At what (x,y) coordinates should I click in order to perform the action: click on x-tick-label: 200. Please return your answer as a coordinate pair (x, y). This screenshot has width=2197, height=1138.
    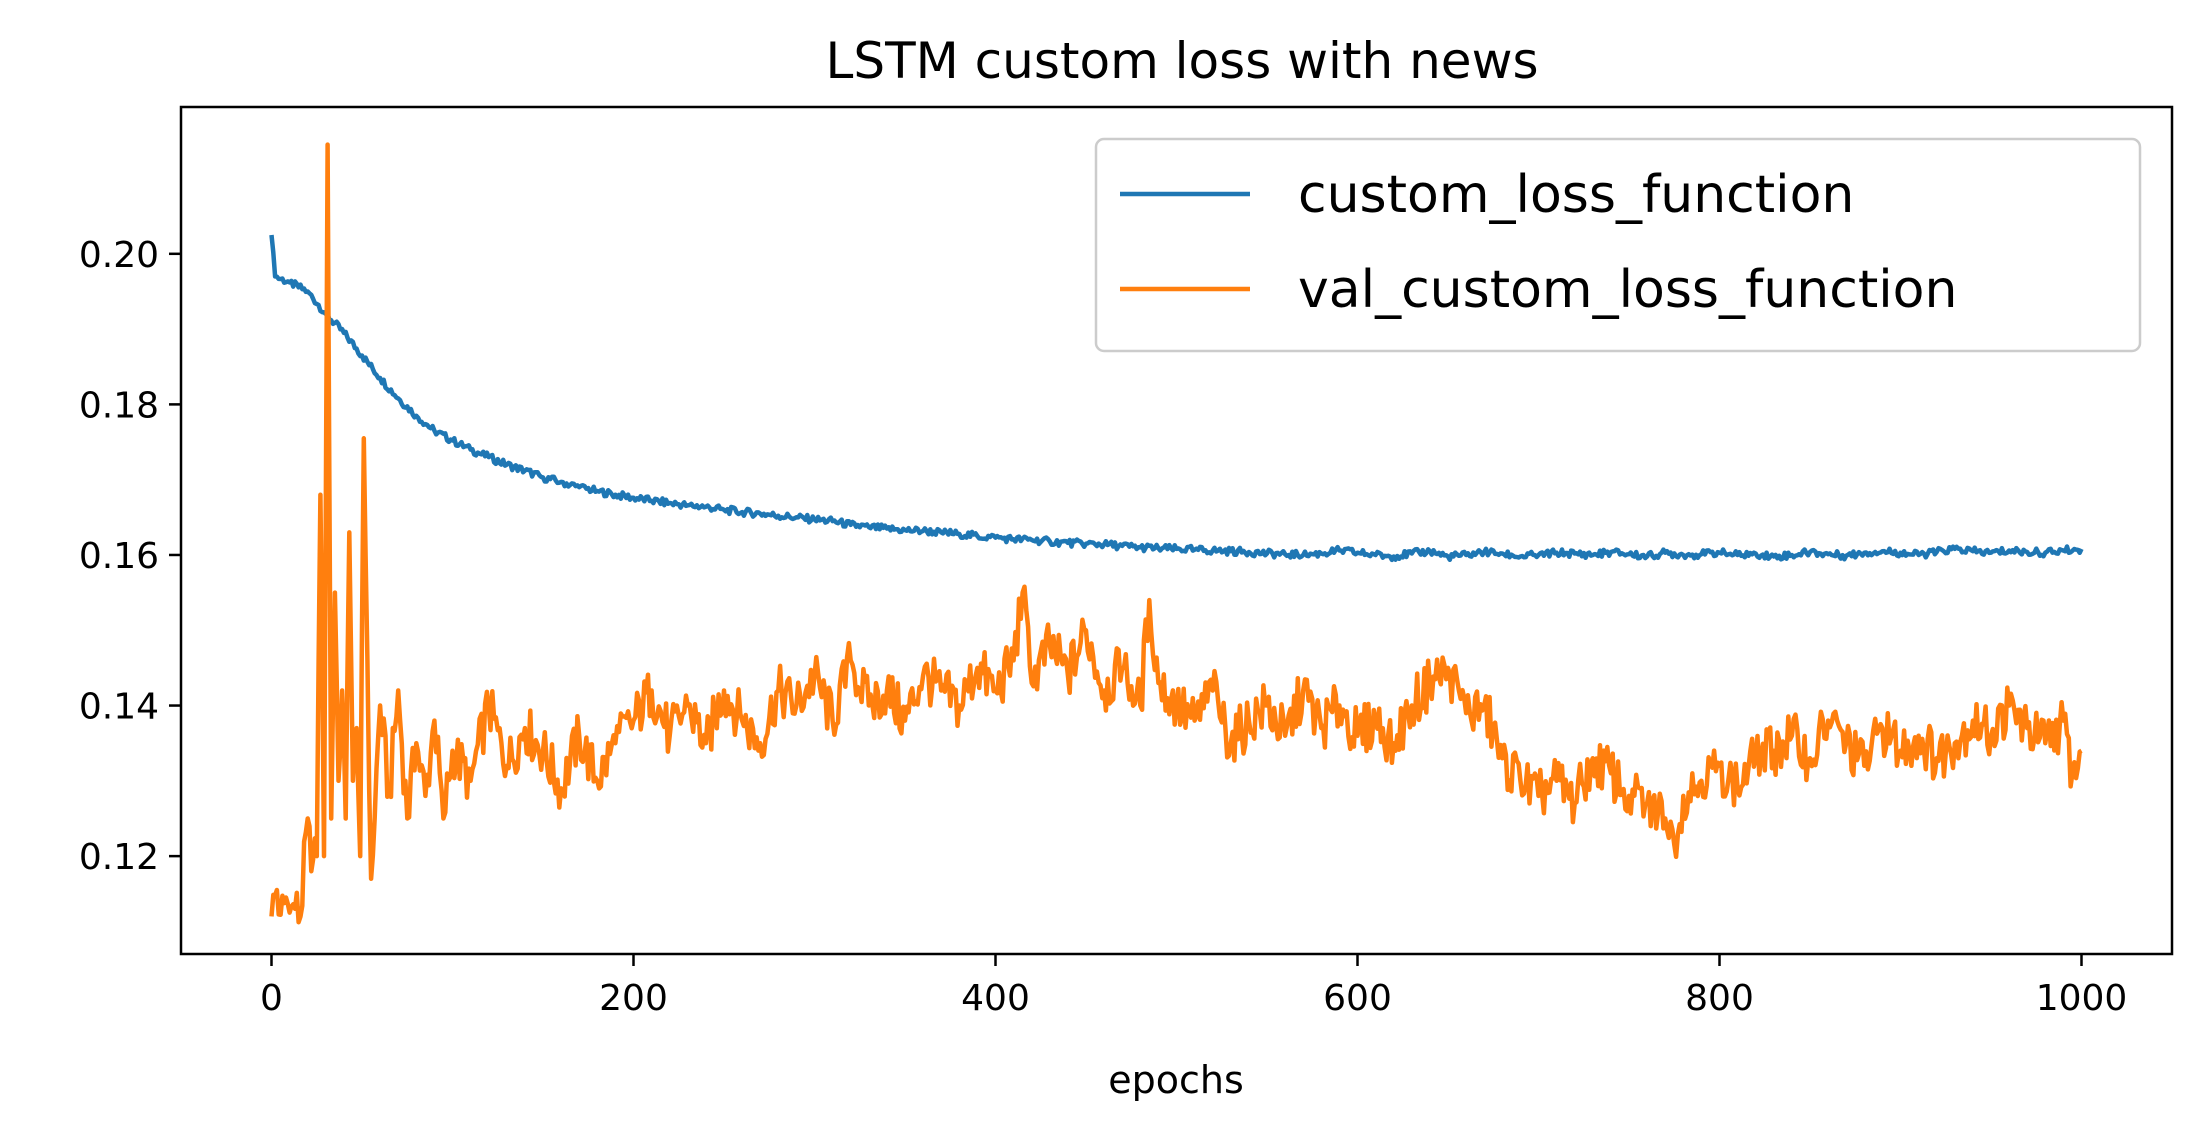
    Looking at the image, I should click on (633, 998).